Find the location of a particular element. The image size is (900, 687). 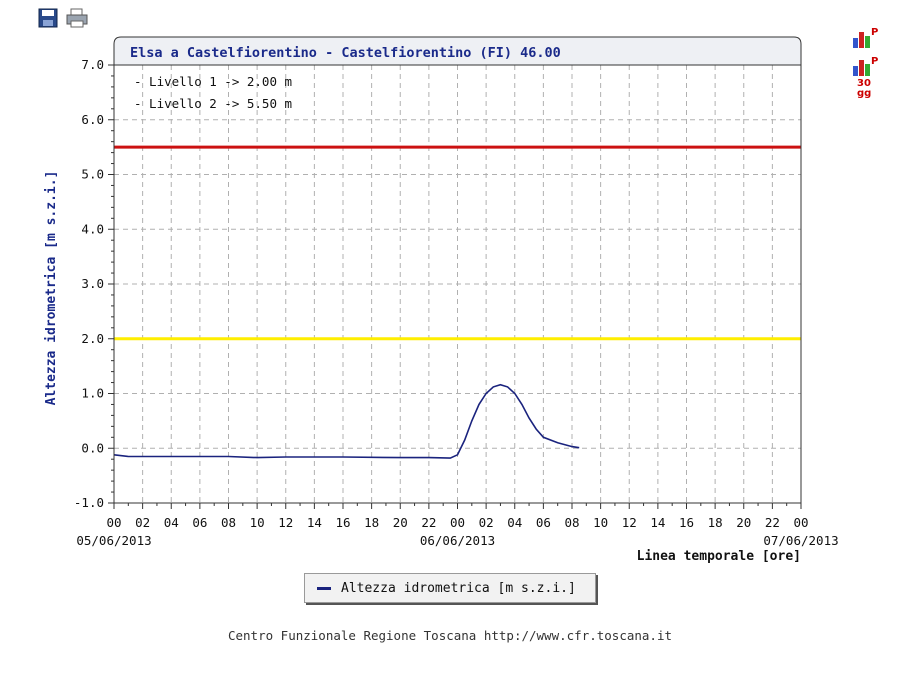

y-tick-label: 6.0 is located at coordinates (92, 119).